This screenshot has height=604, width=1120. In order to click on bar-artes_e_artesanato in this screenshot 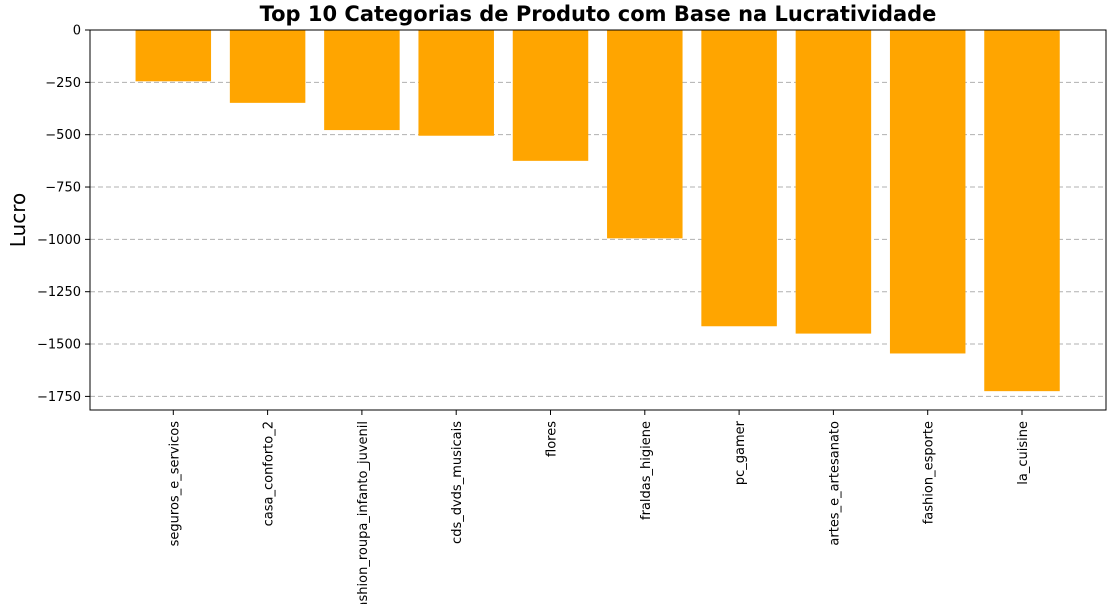, I will do `click(833, 182)`.